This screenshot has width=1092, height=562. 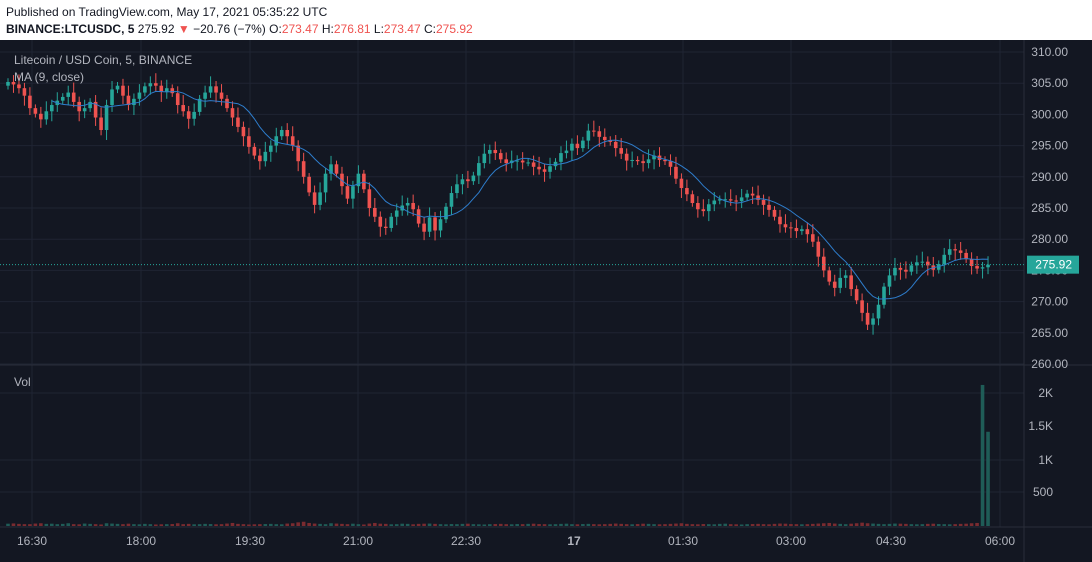 I want to click on time-tick-label: 06:00, so click(x=1000, y=541).